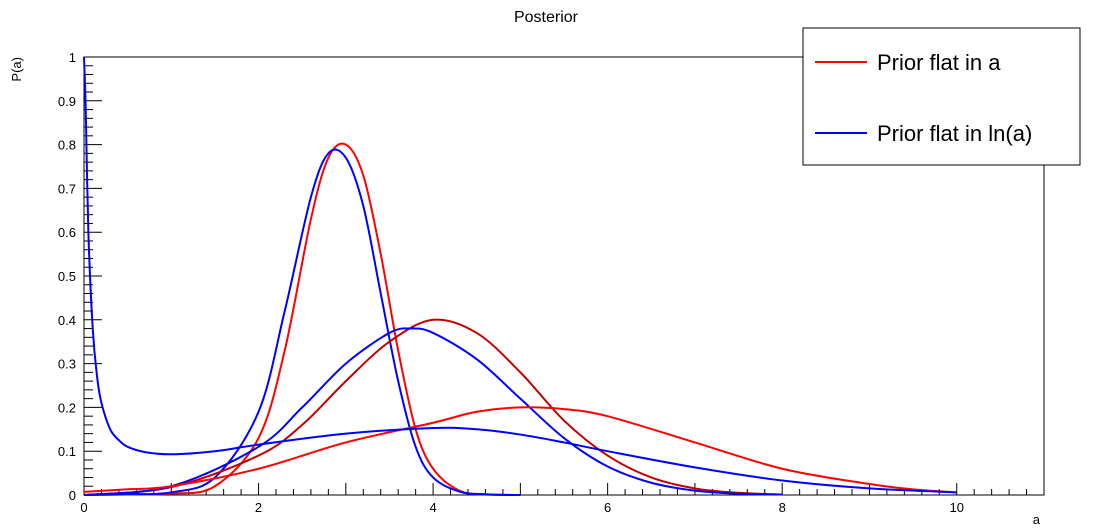  Describe the element at coordinates (1037, 519) in the screenshot. I see `x-axis-label: a` at that location.